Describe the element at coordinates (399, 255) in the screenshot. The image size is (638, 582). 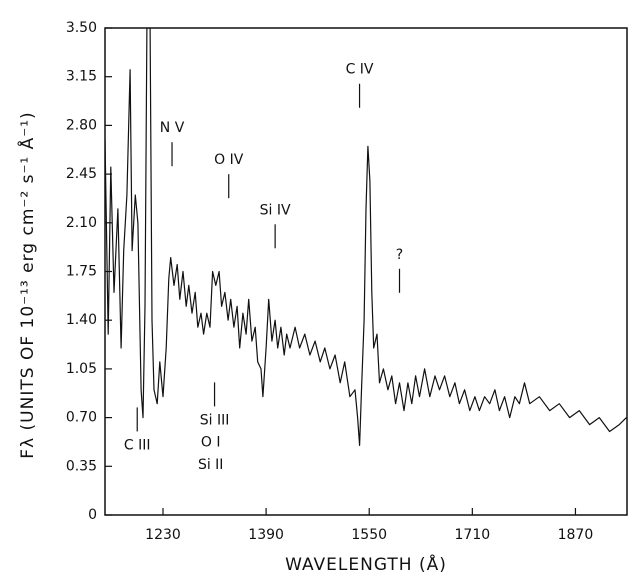
I see `line-label: ?` at that location.